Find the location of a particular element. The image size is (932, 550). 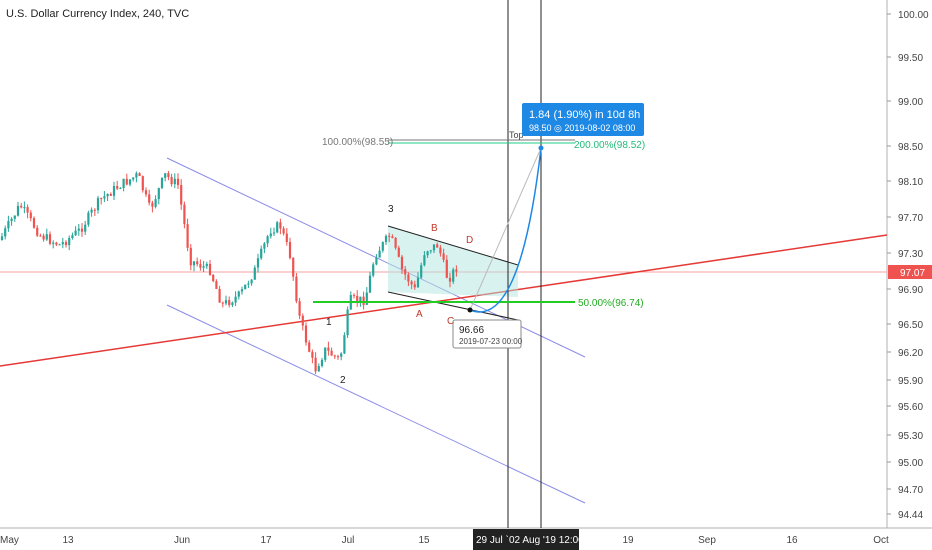

wave-label-a: A is located at coordinates (419, 314).